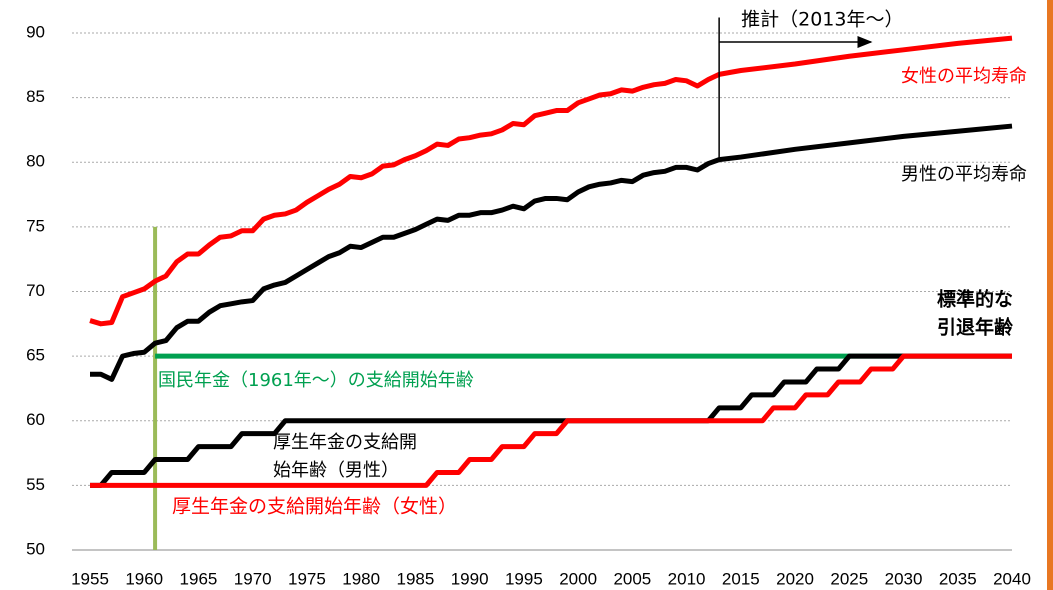 The width and height of the screenshot is (1053, 590). I want to click on x-tick-label: 1990, so click(470, 578).